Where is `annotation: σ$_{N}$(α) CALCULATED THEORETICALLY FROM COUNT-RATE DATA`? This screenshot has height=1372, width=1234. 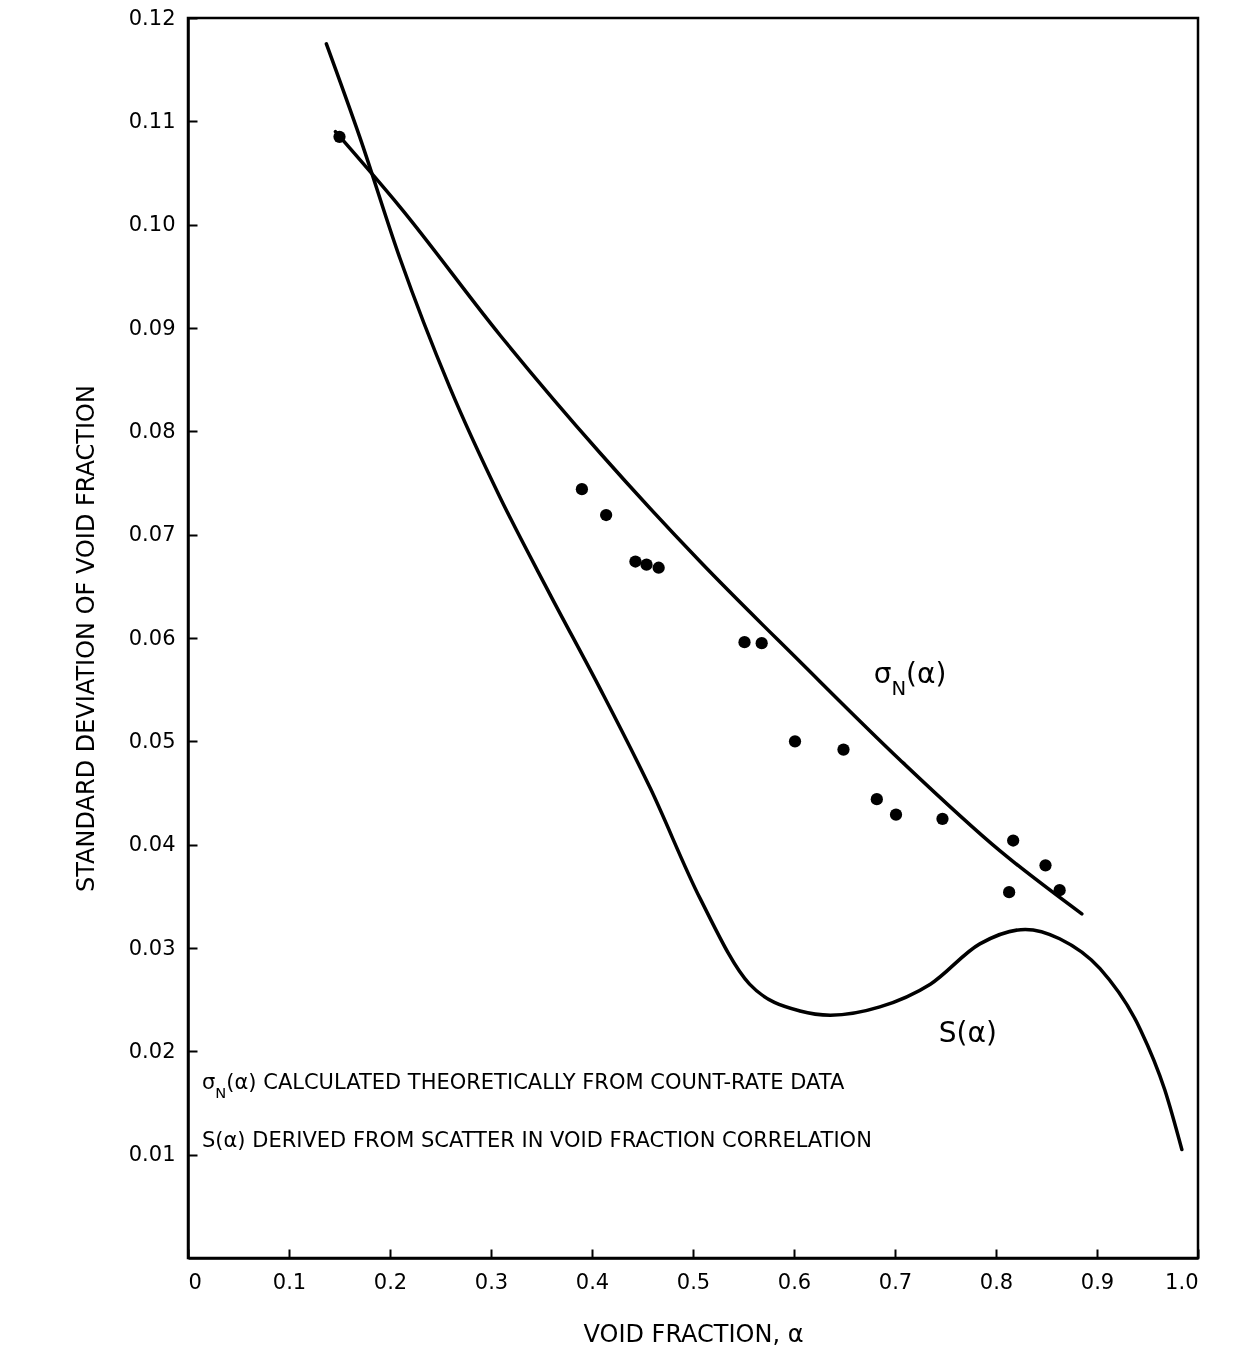
annotation: σ$_{N}$(α) CALCULATED THEORETICALLY FROM COUNT-RATE DATA is located at coordinates (523, 1085).